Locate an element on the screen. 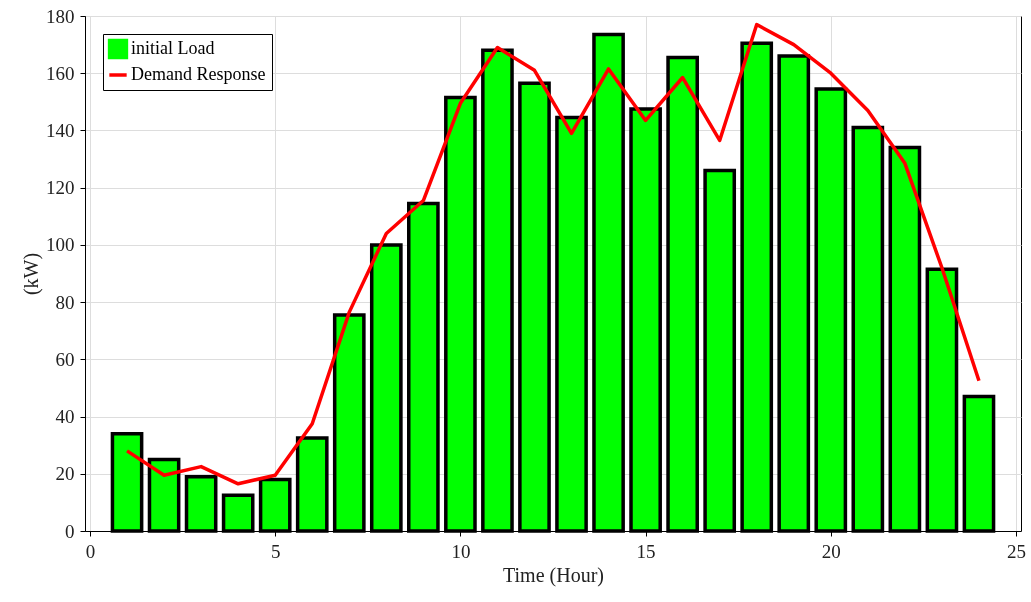  y-tick-label: 40 is located at coordinates (65, 417).